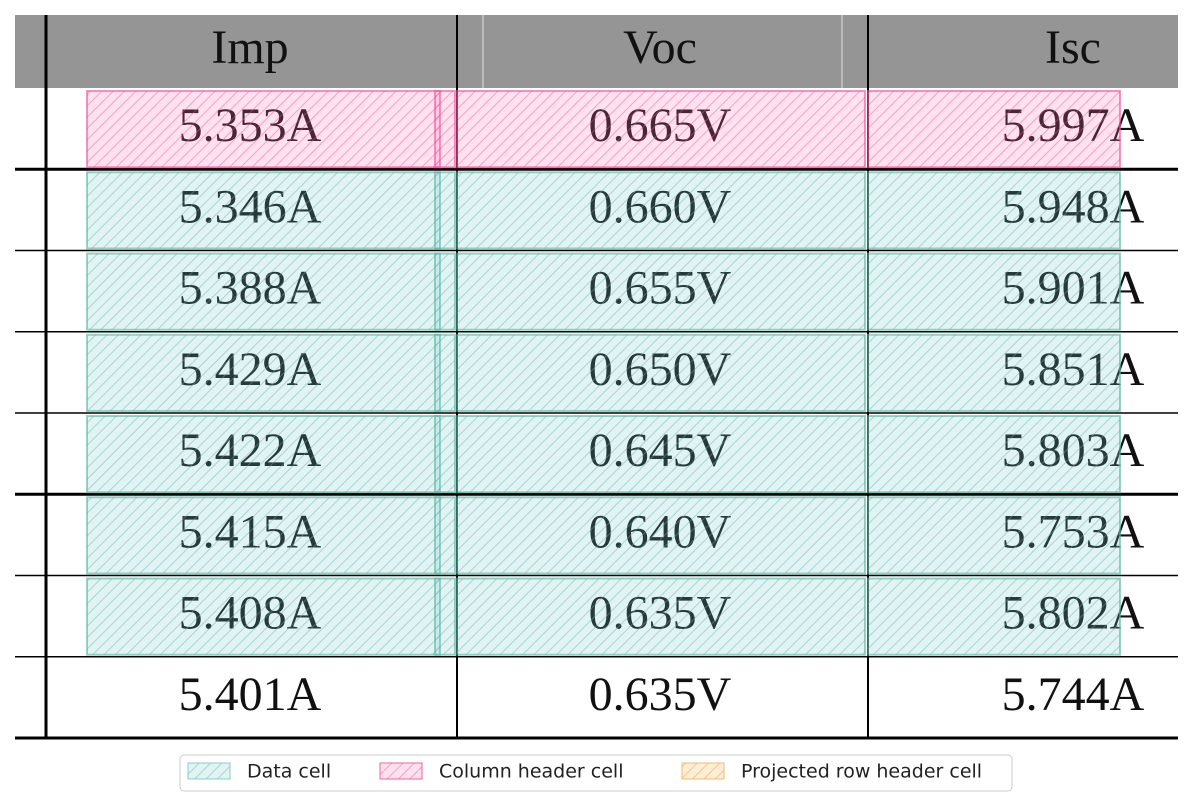 Image resolution: width=1192 pixels, height=806 pixels. What do you see at coordinates (531, 772) in the screenshot?
I see `legend-label: Column header cell` at bounding box center [531, 772].